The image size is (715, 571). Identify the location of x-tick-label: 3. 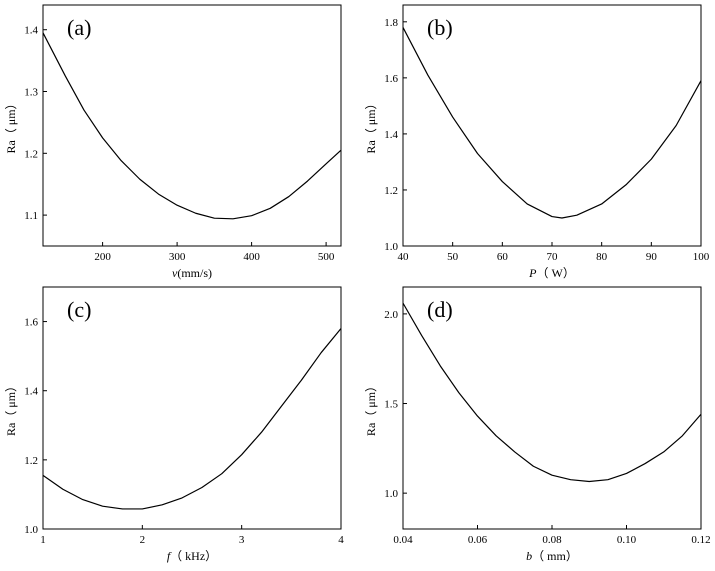
(242, 540).